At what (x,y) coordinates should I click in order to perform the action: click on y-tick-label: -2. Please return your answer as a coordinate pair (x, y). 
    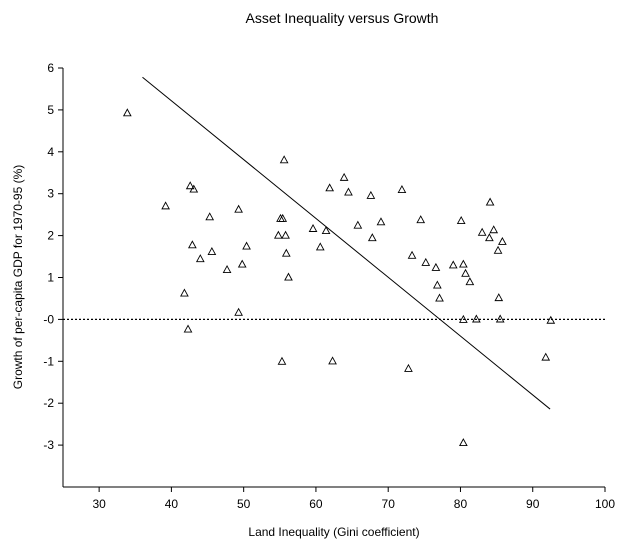
    Looking at the image, I should click on (48, 403).